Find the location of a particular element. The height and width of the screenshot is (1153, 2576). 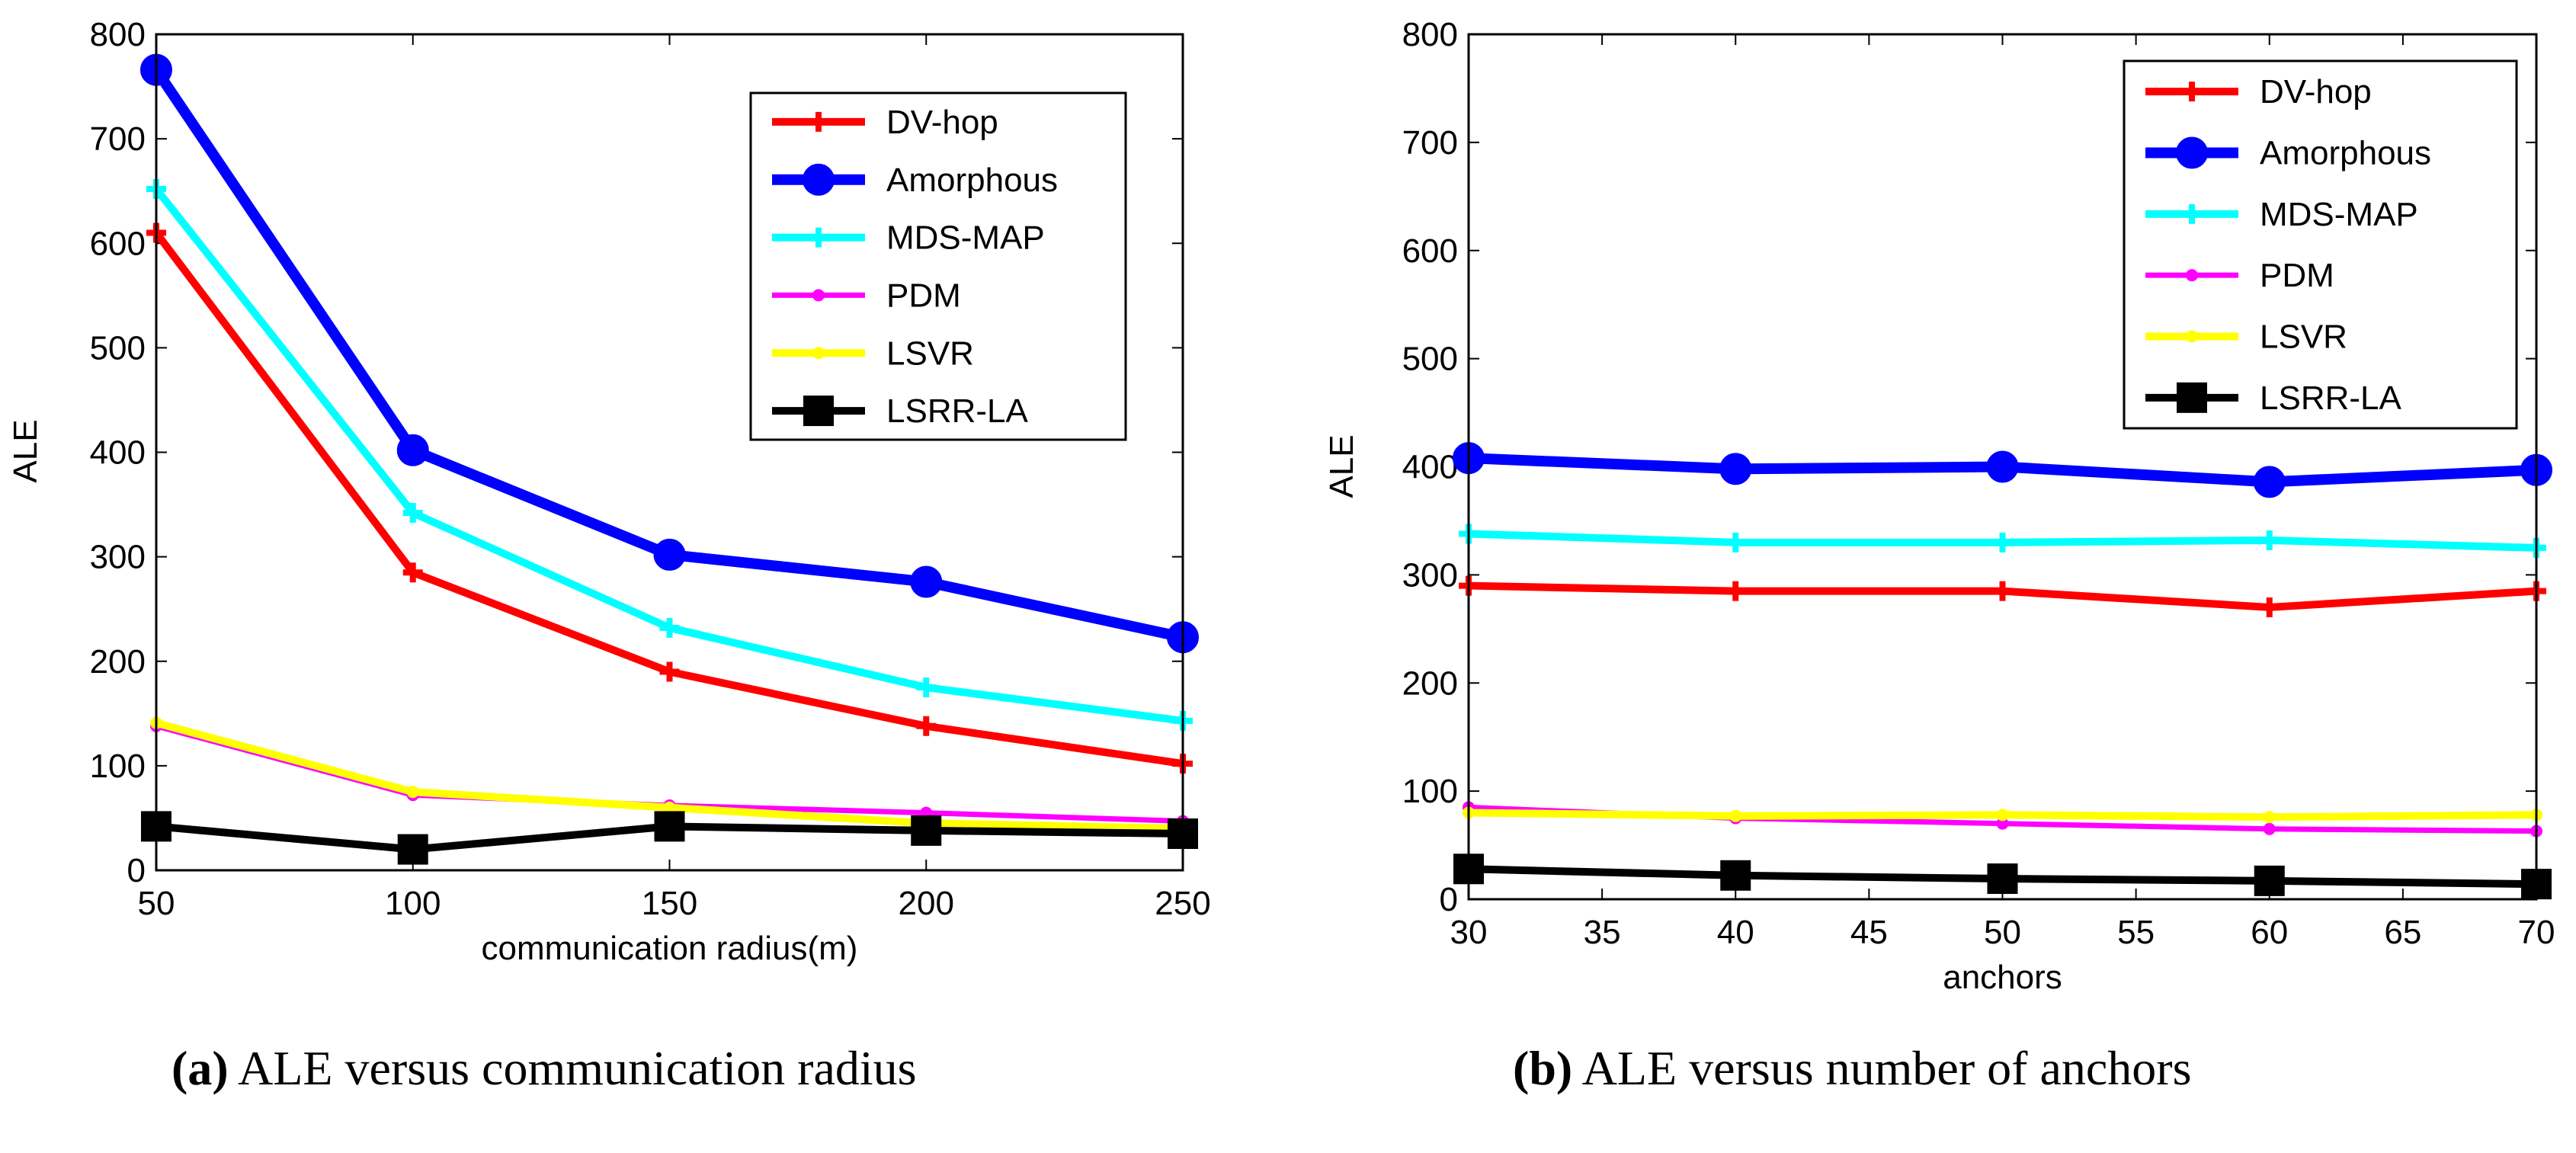

legend-label-b-lsvr: LSVR is located at coordinates (2303, 337).